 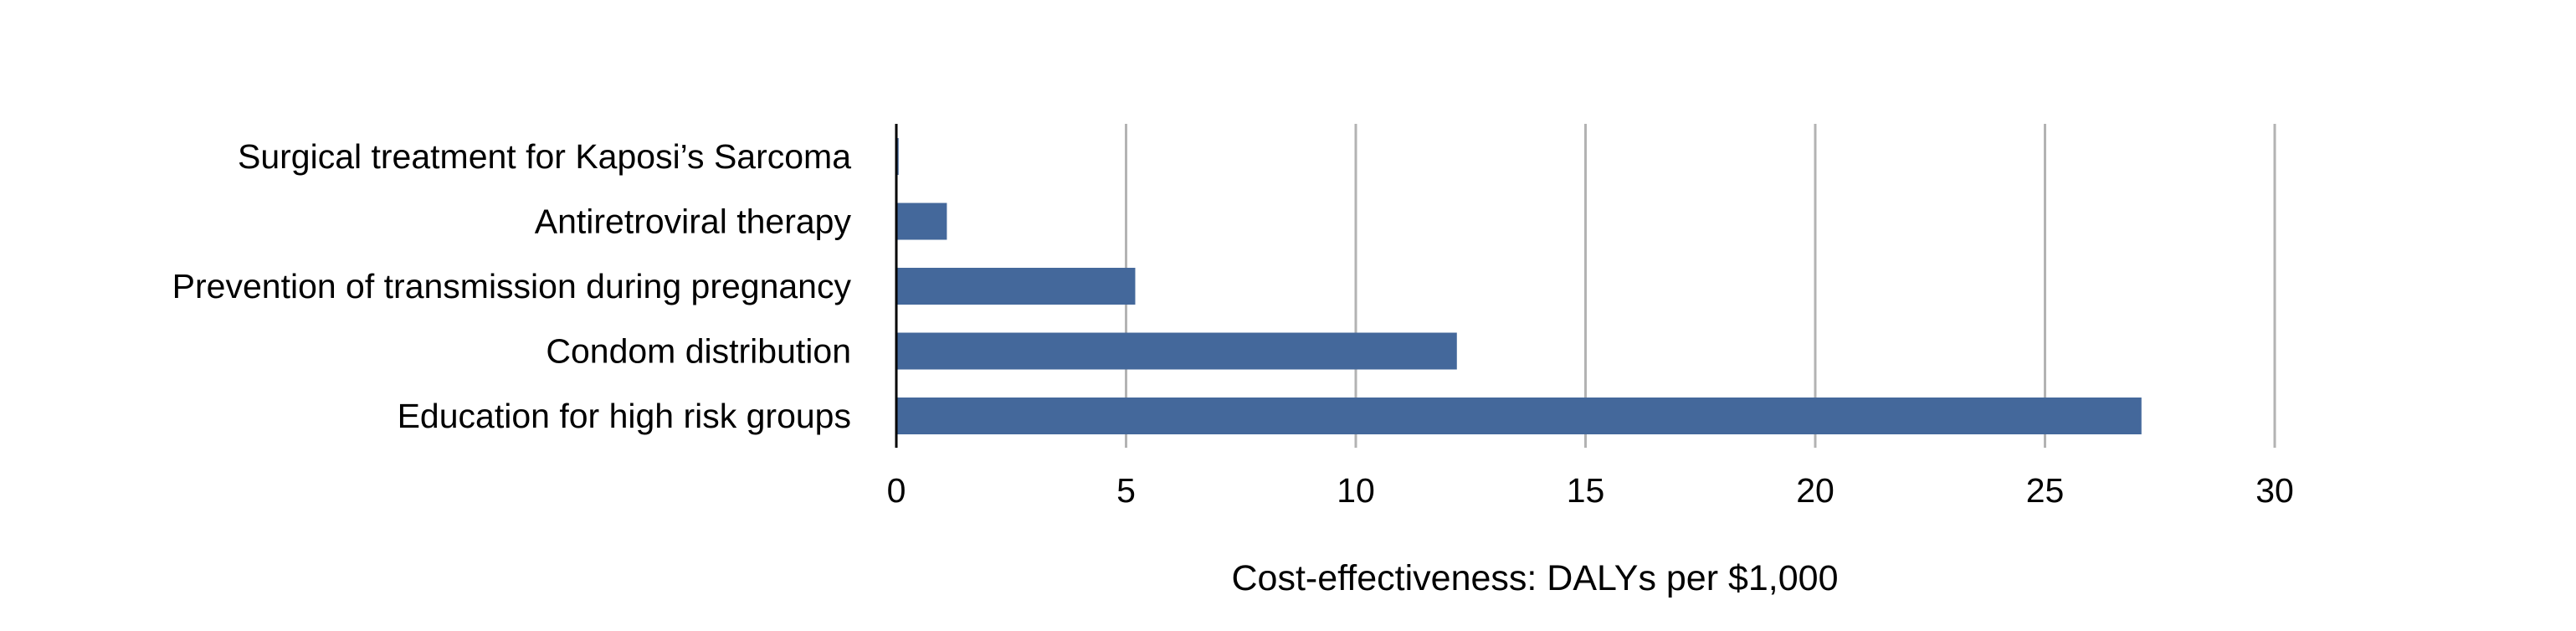 What do you see at coordinates (1534, 578) in the screenshot?
I see `x-axis-label: Cost-effectiveness: DALYs per $1,000` at bounding box center [1534, 578].